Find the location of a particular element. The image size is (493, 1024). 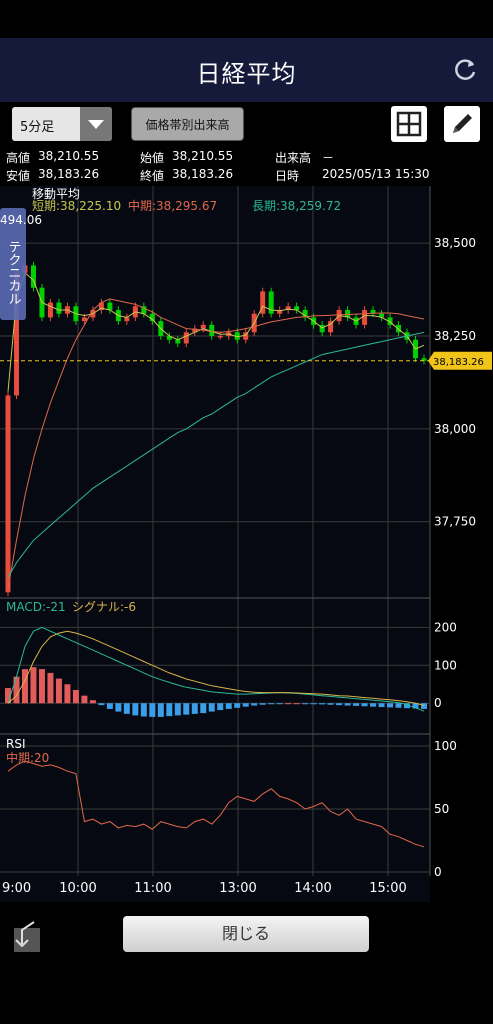

x-tick: 13:00 is located at coordinates (237, 888).